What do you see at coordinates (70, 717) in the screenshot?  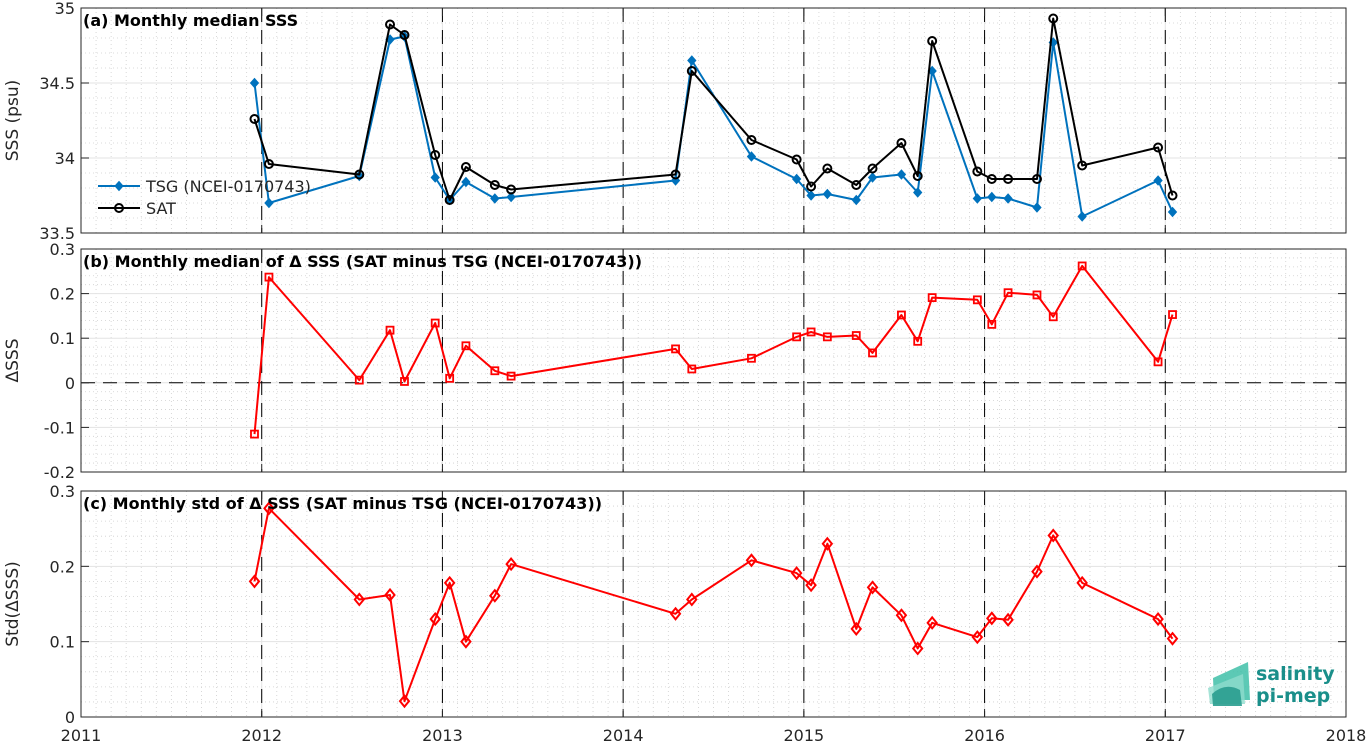 I see `y-tick-label: 0` at bounding box center [70, 717].